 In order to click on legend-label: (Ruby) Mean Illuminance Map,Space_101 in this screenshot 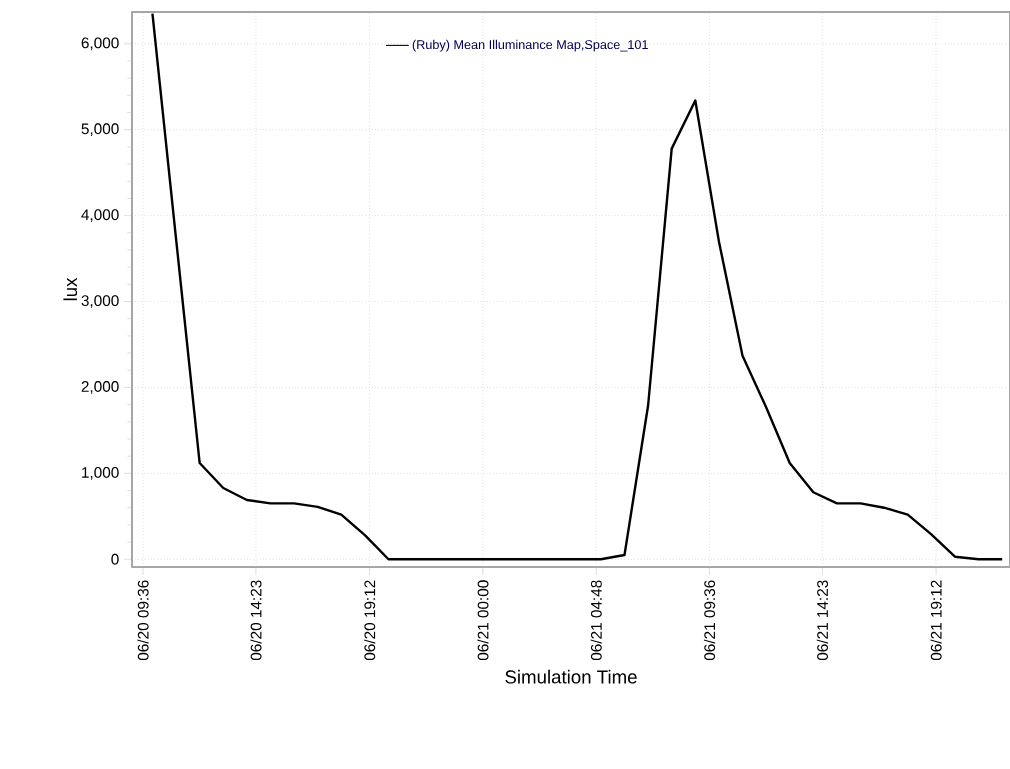, I will do `click(530, 45)`.